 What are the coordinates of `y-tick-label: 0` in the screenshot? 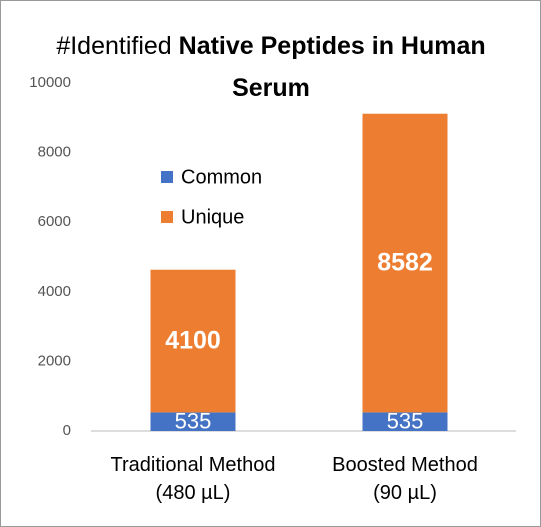 It's located at (67, 430).